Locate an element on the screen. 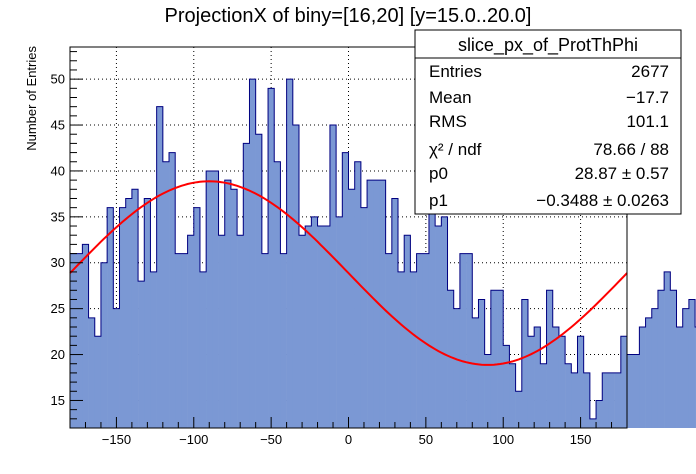 The image size is (696, 474). y-tick-label: 50 is located at coordinates (58, 79).